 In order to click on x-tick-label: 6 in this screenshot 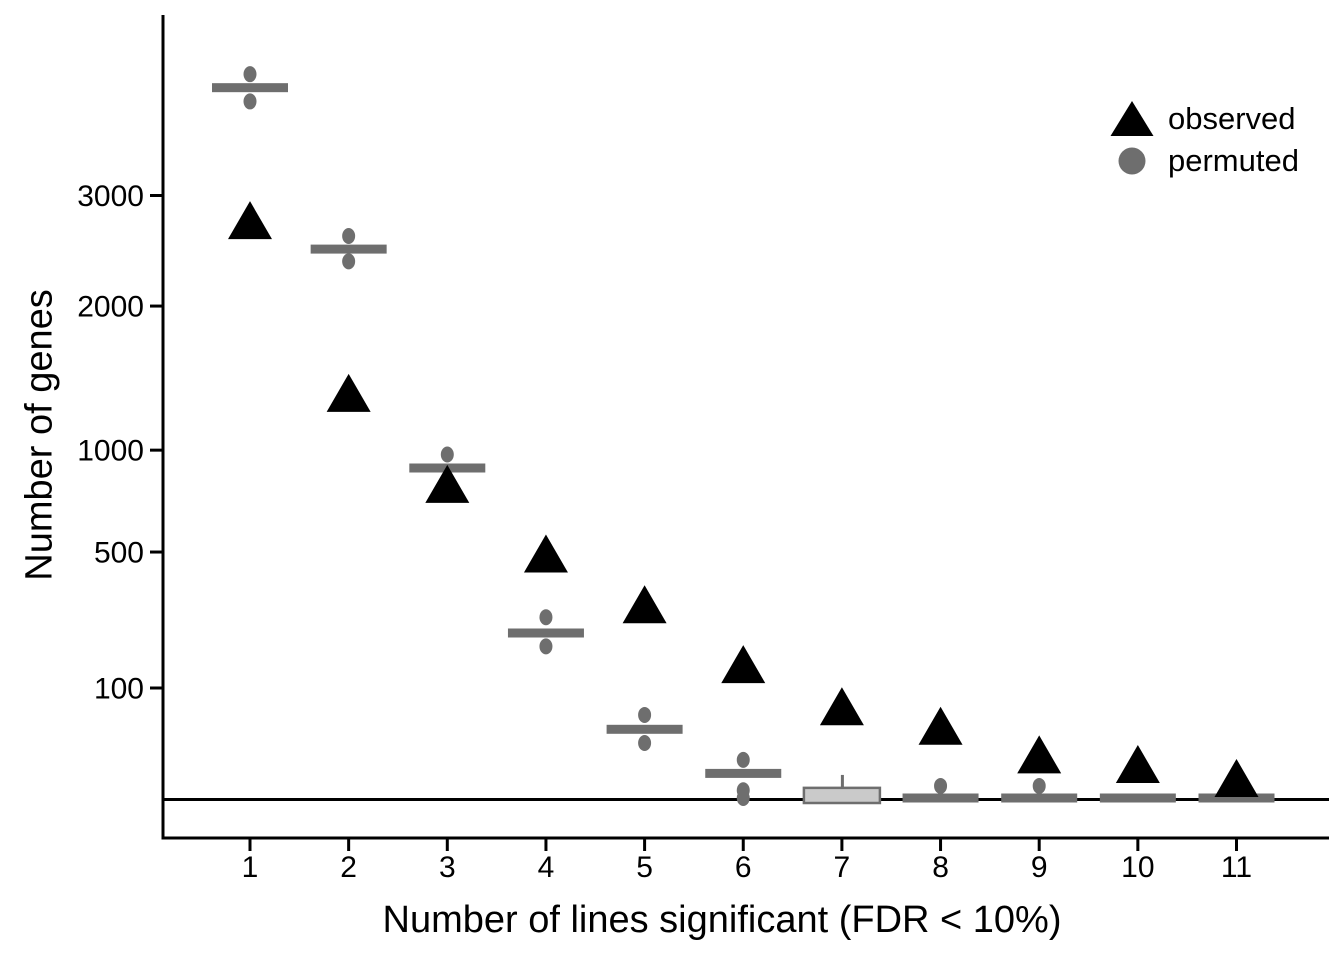, I will do `click(743, 867)`.